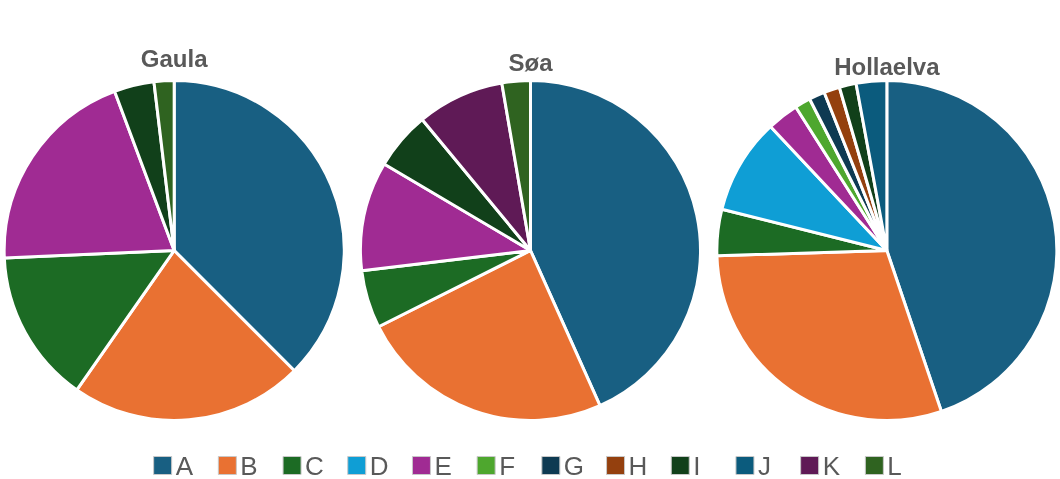  What do you see at coordinates (249, 464) in the screenshot?
I see `legend-label: B` at bounding box center [249, 464].